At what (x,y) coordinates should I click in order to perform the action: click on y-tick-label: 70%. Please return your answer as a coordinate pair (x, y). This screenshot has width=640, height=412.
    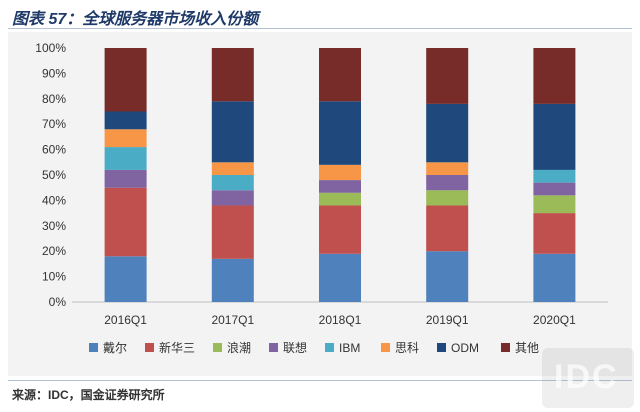
    Looking at the image, I should click on (54, 124).